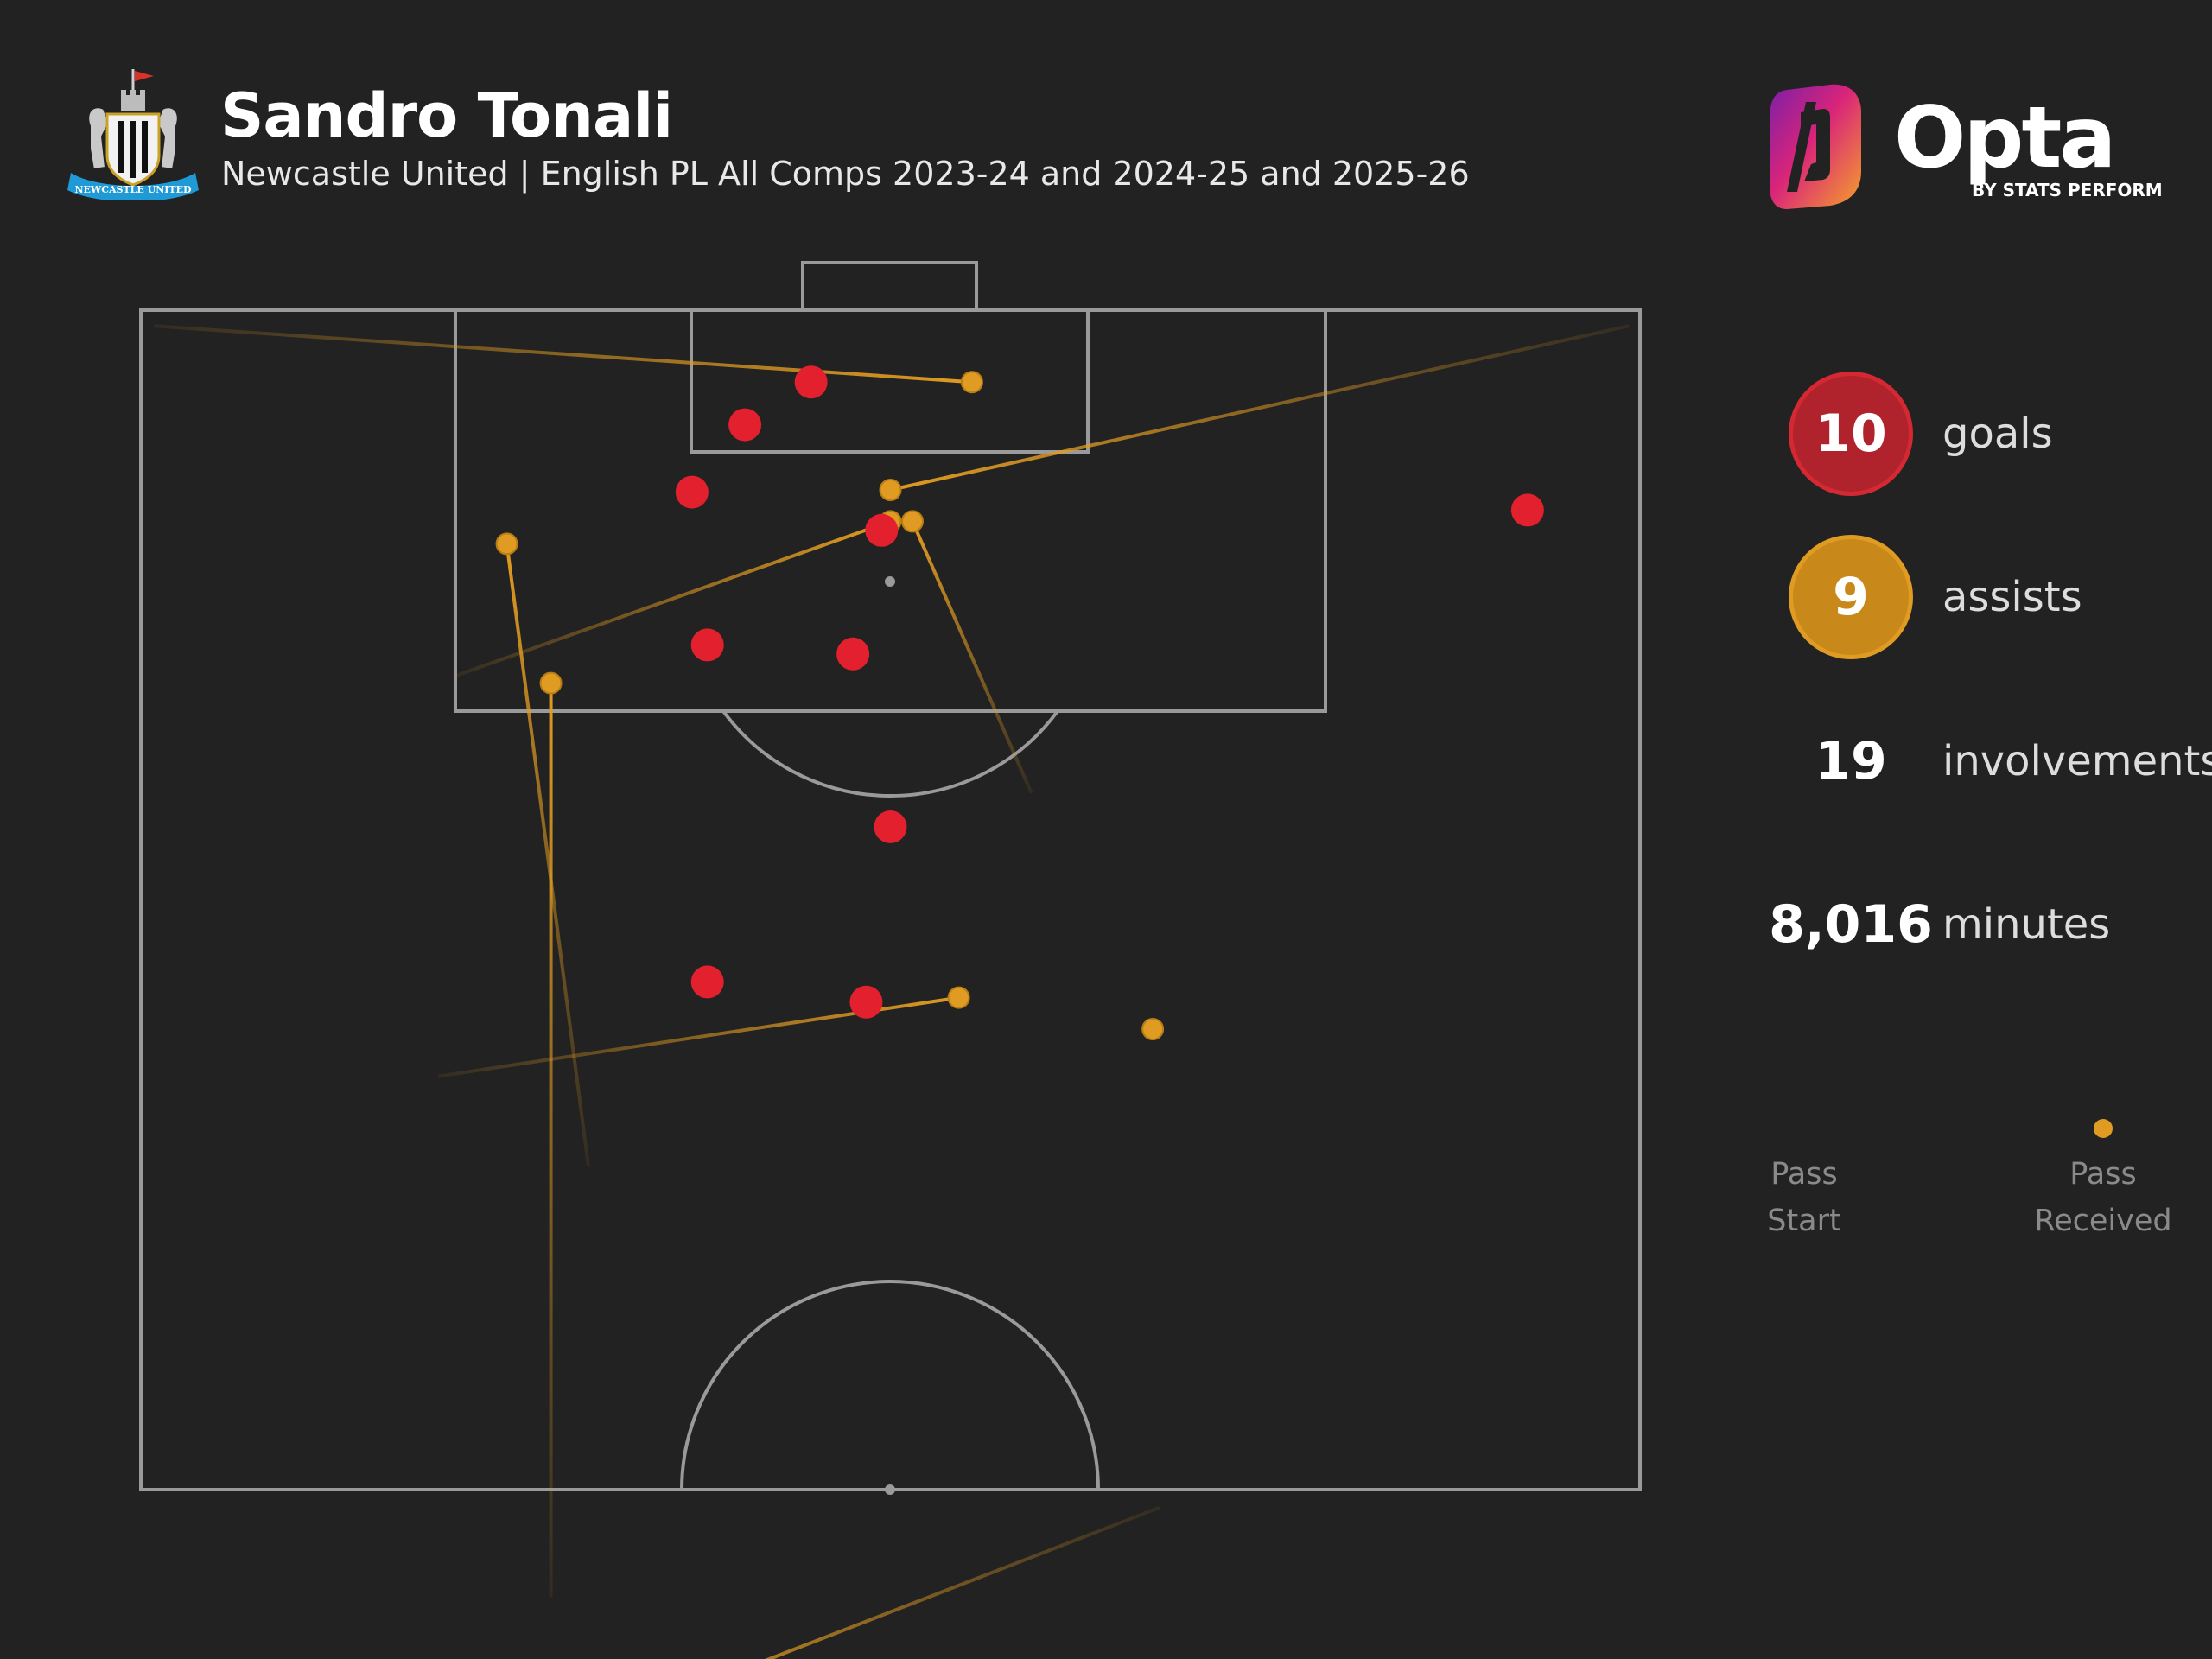  What do you see at coordinates (2103, 1221) in the screenshot?
I see `legend-end-label-line2: Received` at bounding box center [2103, 1221].